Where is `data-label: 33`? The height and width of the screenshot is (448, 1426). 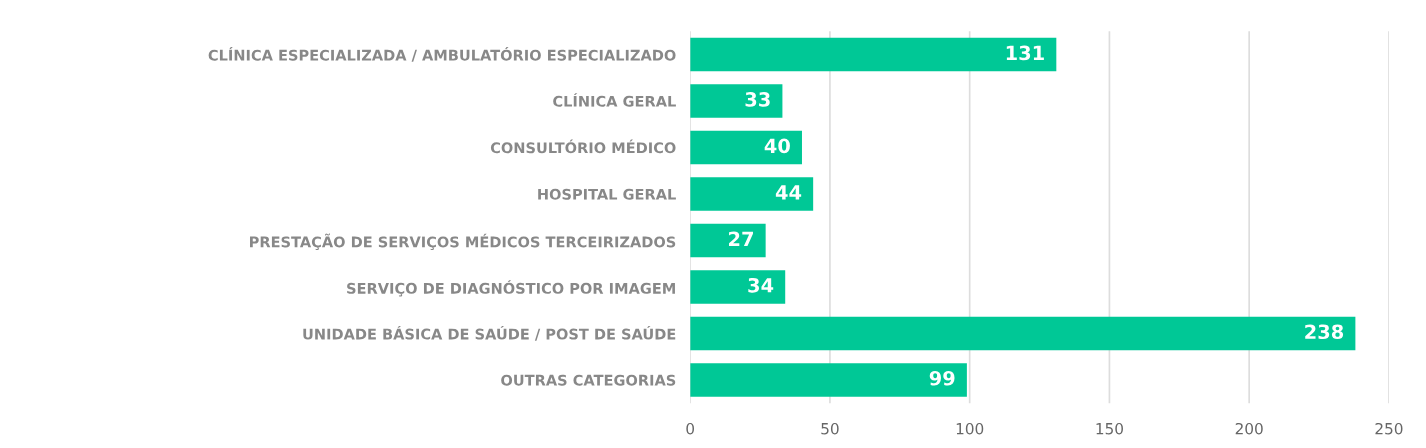 data-label: 33 is located at coordinates (757, 99).